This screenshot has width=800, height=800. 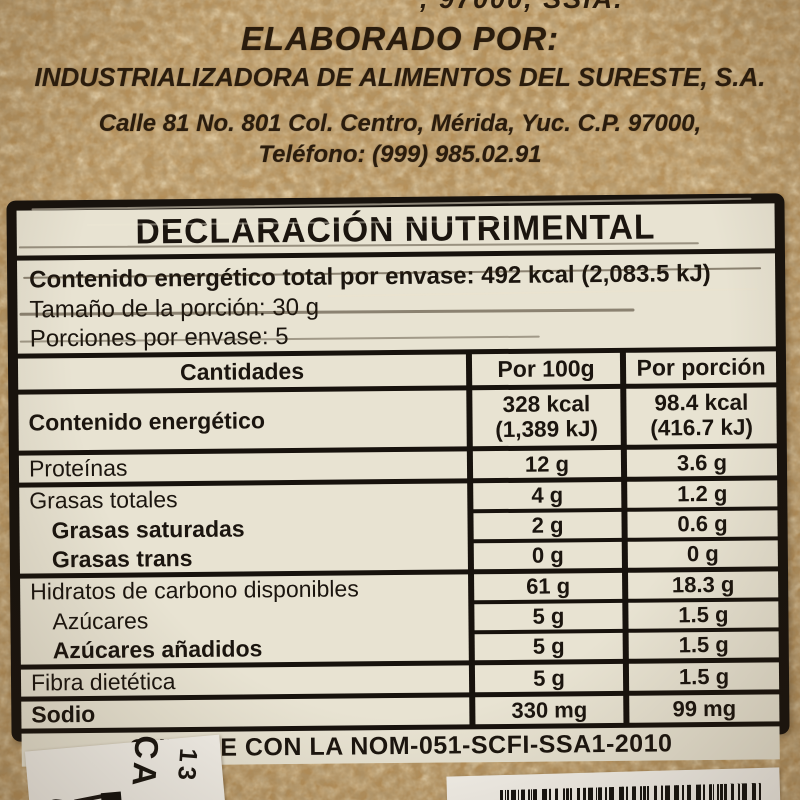 What do you see at coordinates (702, 494) in the screenshot?
I see `grasas-totales-portion: 1.2 g` at bounding box center [702, 494].